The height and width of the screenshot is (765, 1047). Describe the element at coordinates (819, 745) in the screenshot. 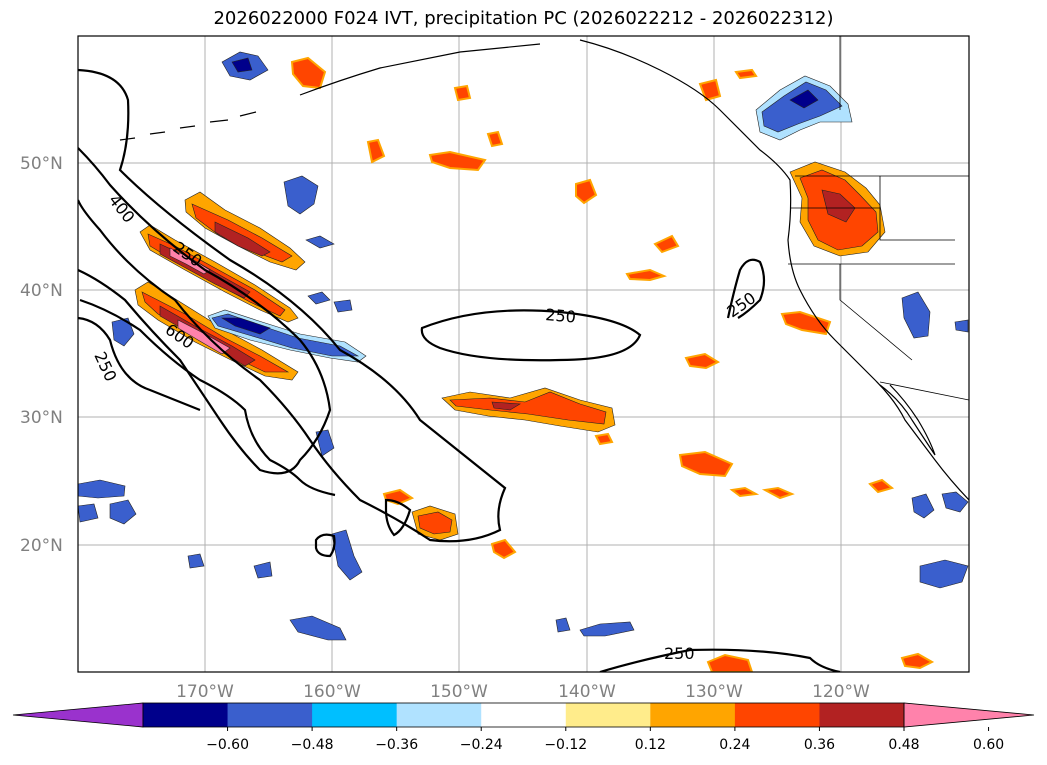

I see `colorbar-tick-label: 0.36` at that location.